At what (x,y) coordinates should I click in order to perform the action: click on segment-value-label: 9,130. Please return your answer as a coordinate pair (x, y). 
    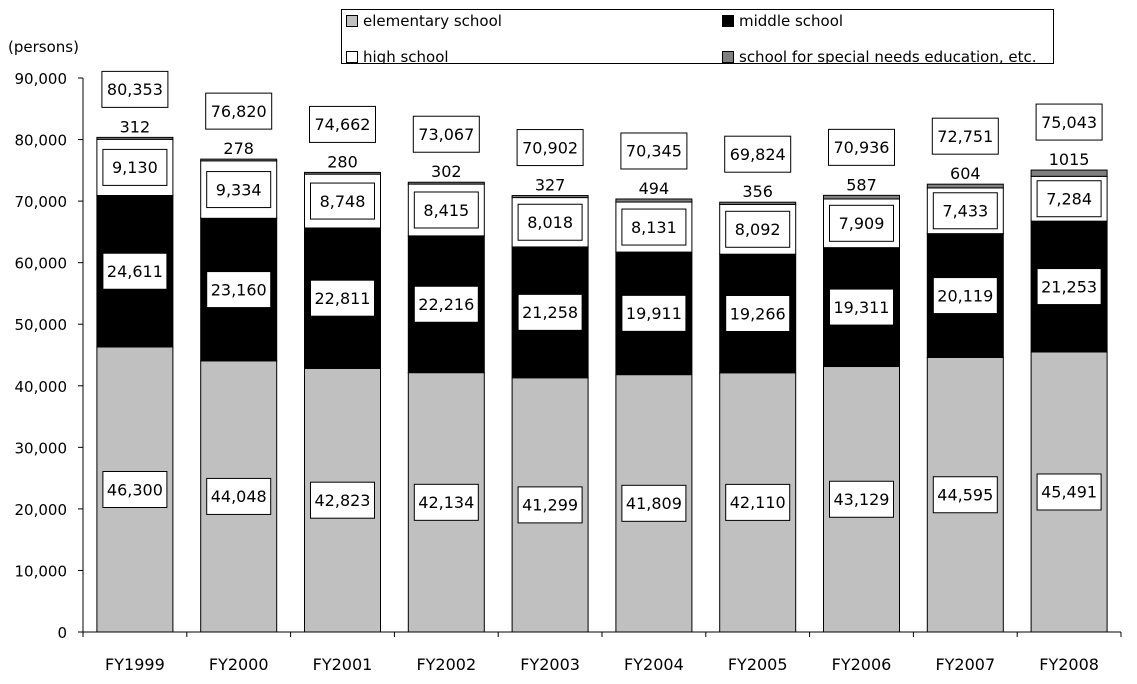
    Looking at the image, I should click on (135, 167).